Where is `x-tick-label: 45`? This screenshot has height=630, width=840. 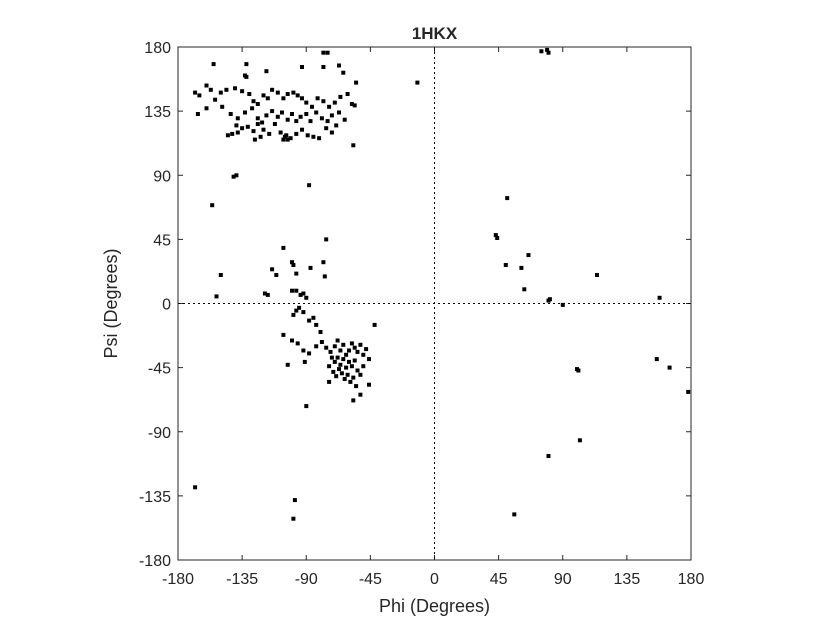 x-tick-label: 45 is located at coordinates (499, 579).